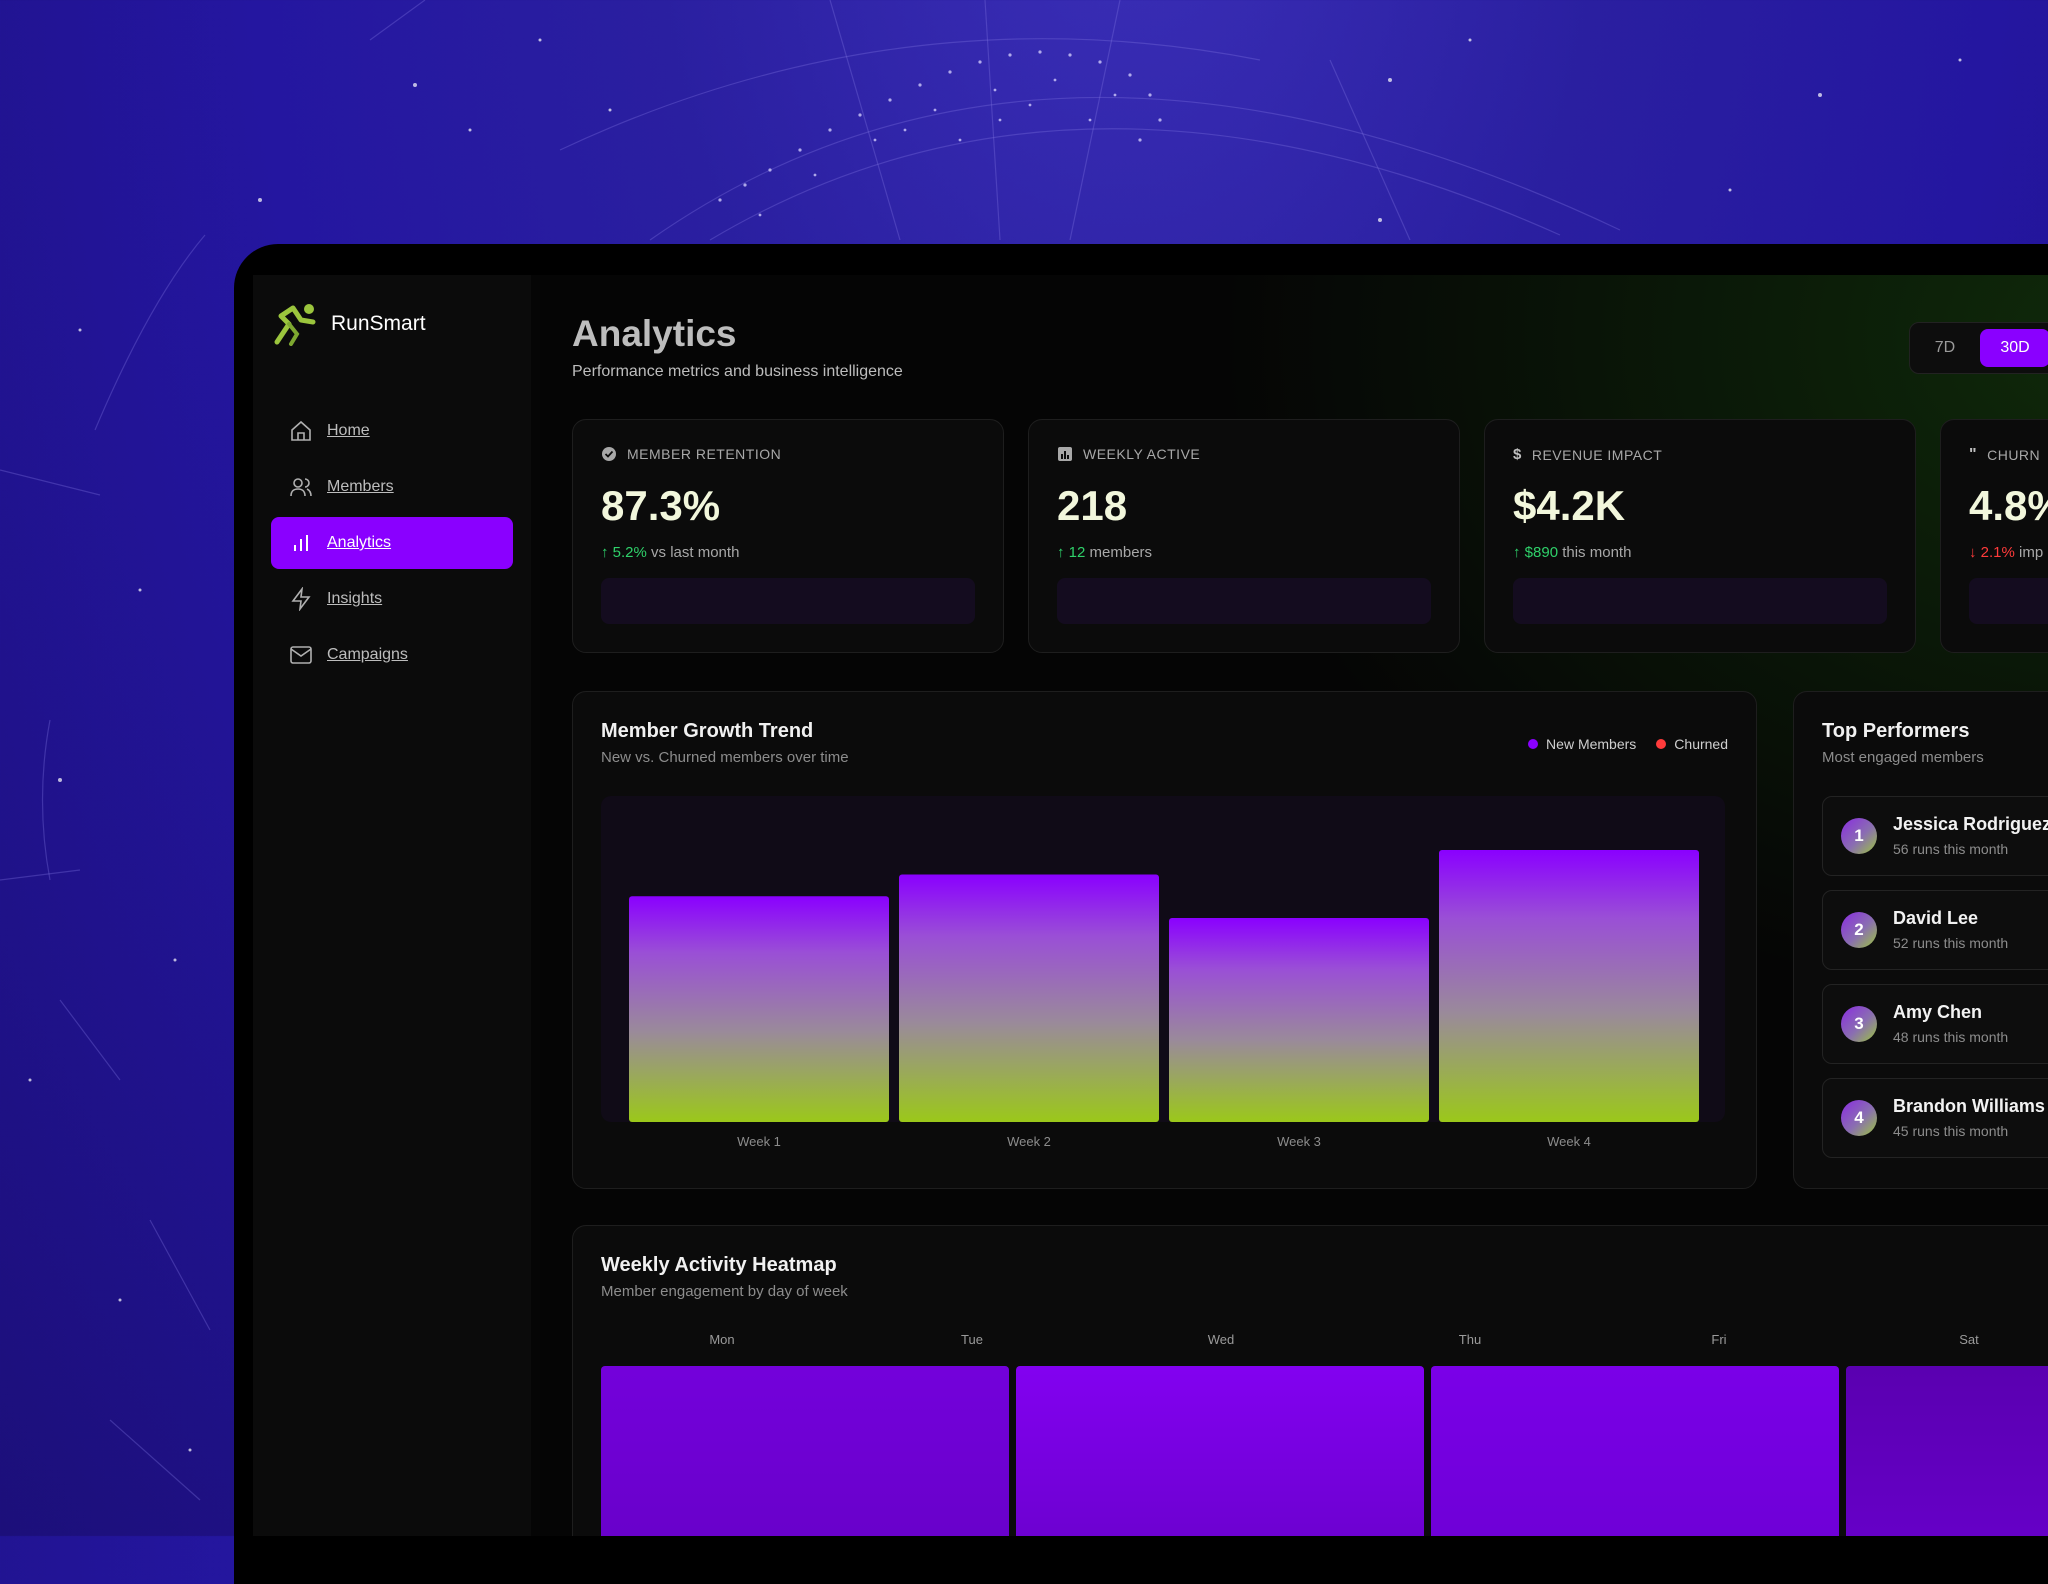 The width and height of the screenshot is (2048, 1584). What do you see at coordinates (1859, 930) in the screenshot?
I see `rank-badge: 2` at bounding box center [1859, 930].